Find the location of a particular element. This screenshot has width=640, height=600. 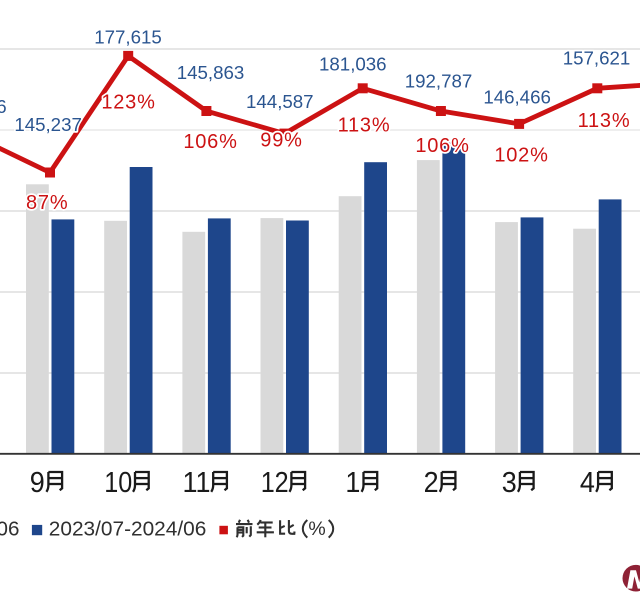

svg-text: 87% is located at coordinates (47, 203).